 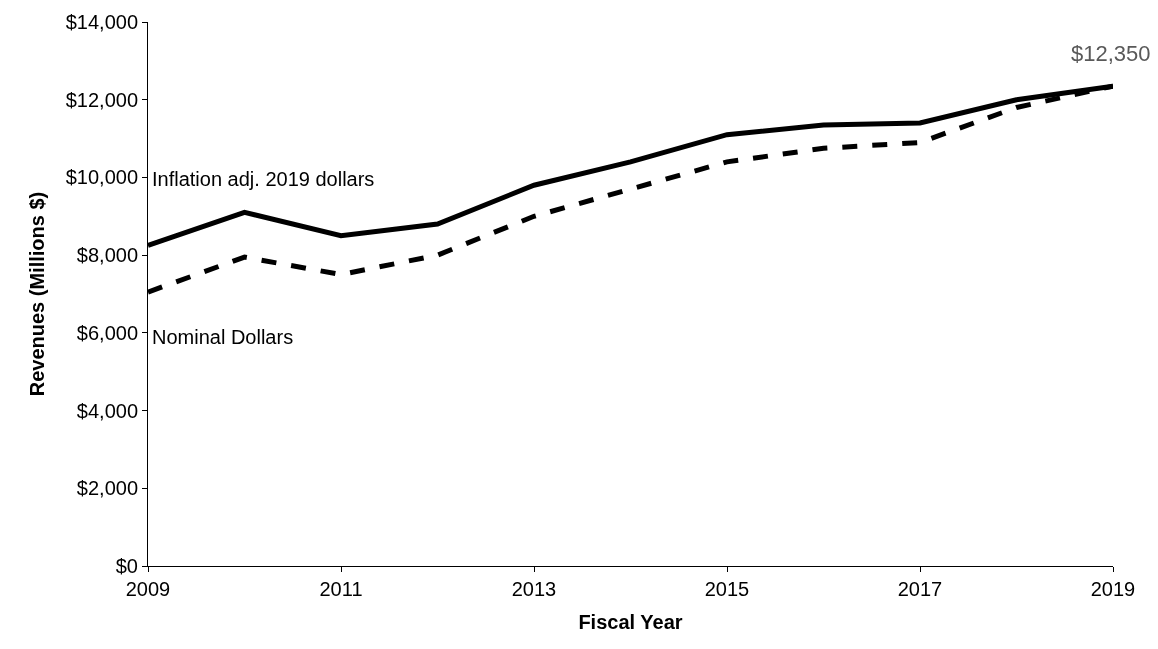 I want to click on y-tick-label: $6,000, so click(x=107, y=332).